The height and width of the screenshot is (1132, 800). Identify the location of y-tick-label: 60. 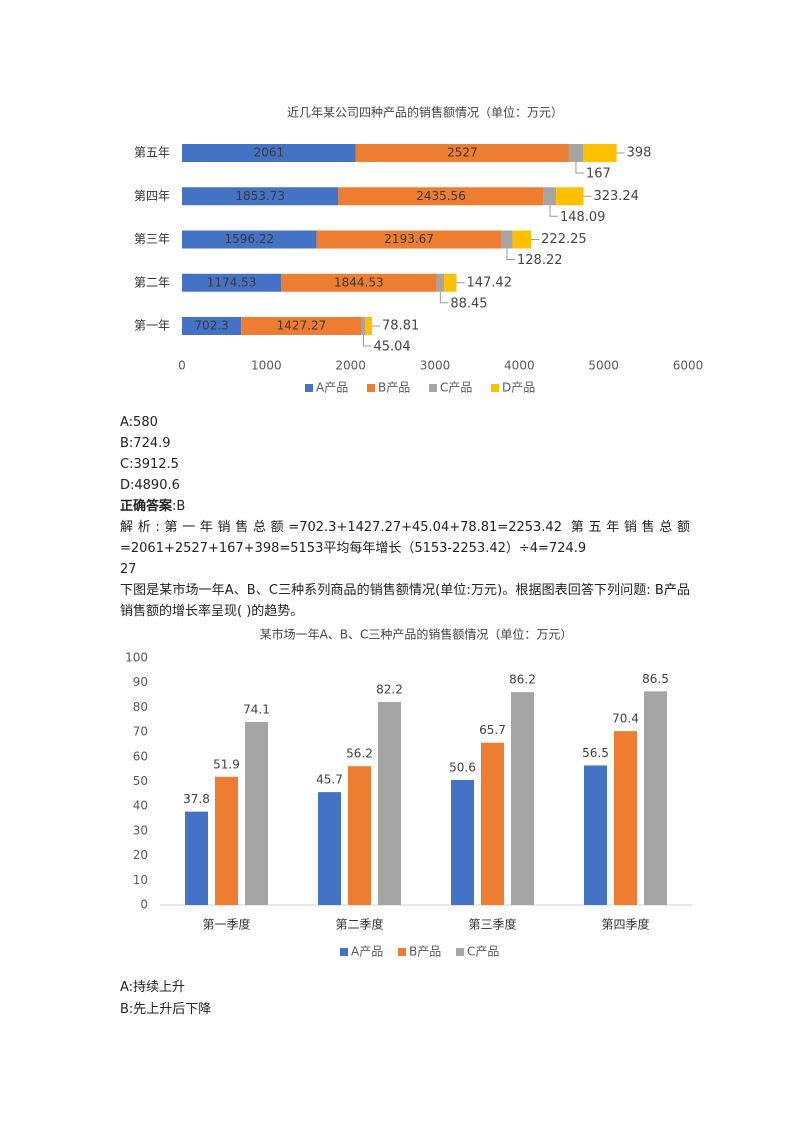
(140, 756).